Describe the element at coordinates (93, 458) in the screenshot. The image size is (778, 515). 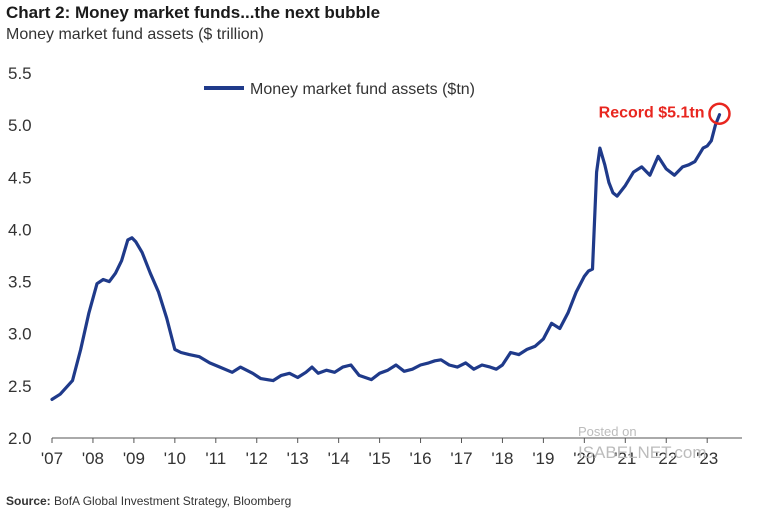
I see `x-tick-label: '08` at that location.